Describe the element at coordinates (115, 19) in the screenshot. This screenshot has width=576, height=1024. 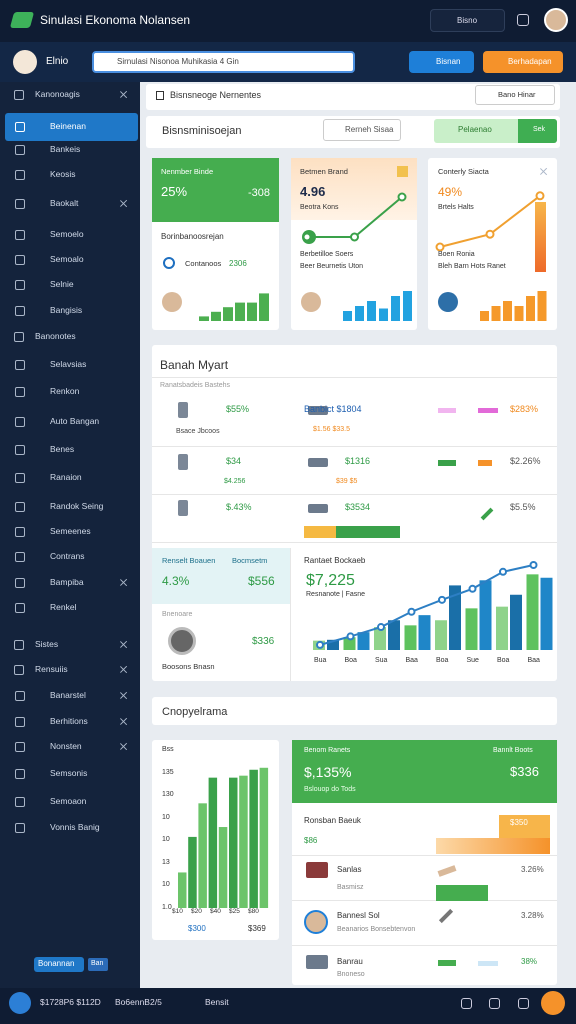
I see `app-title: Sinulasi Ekonoma Nolansen` at that location.